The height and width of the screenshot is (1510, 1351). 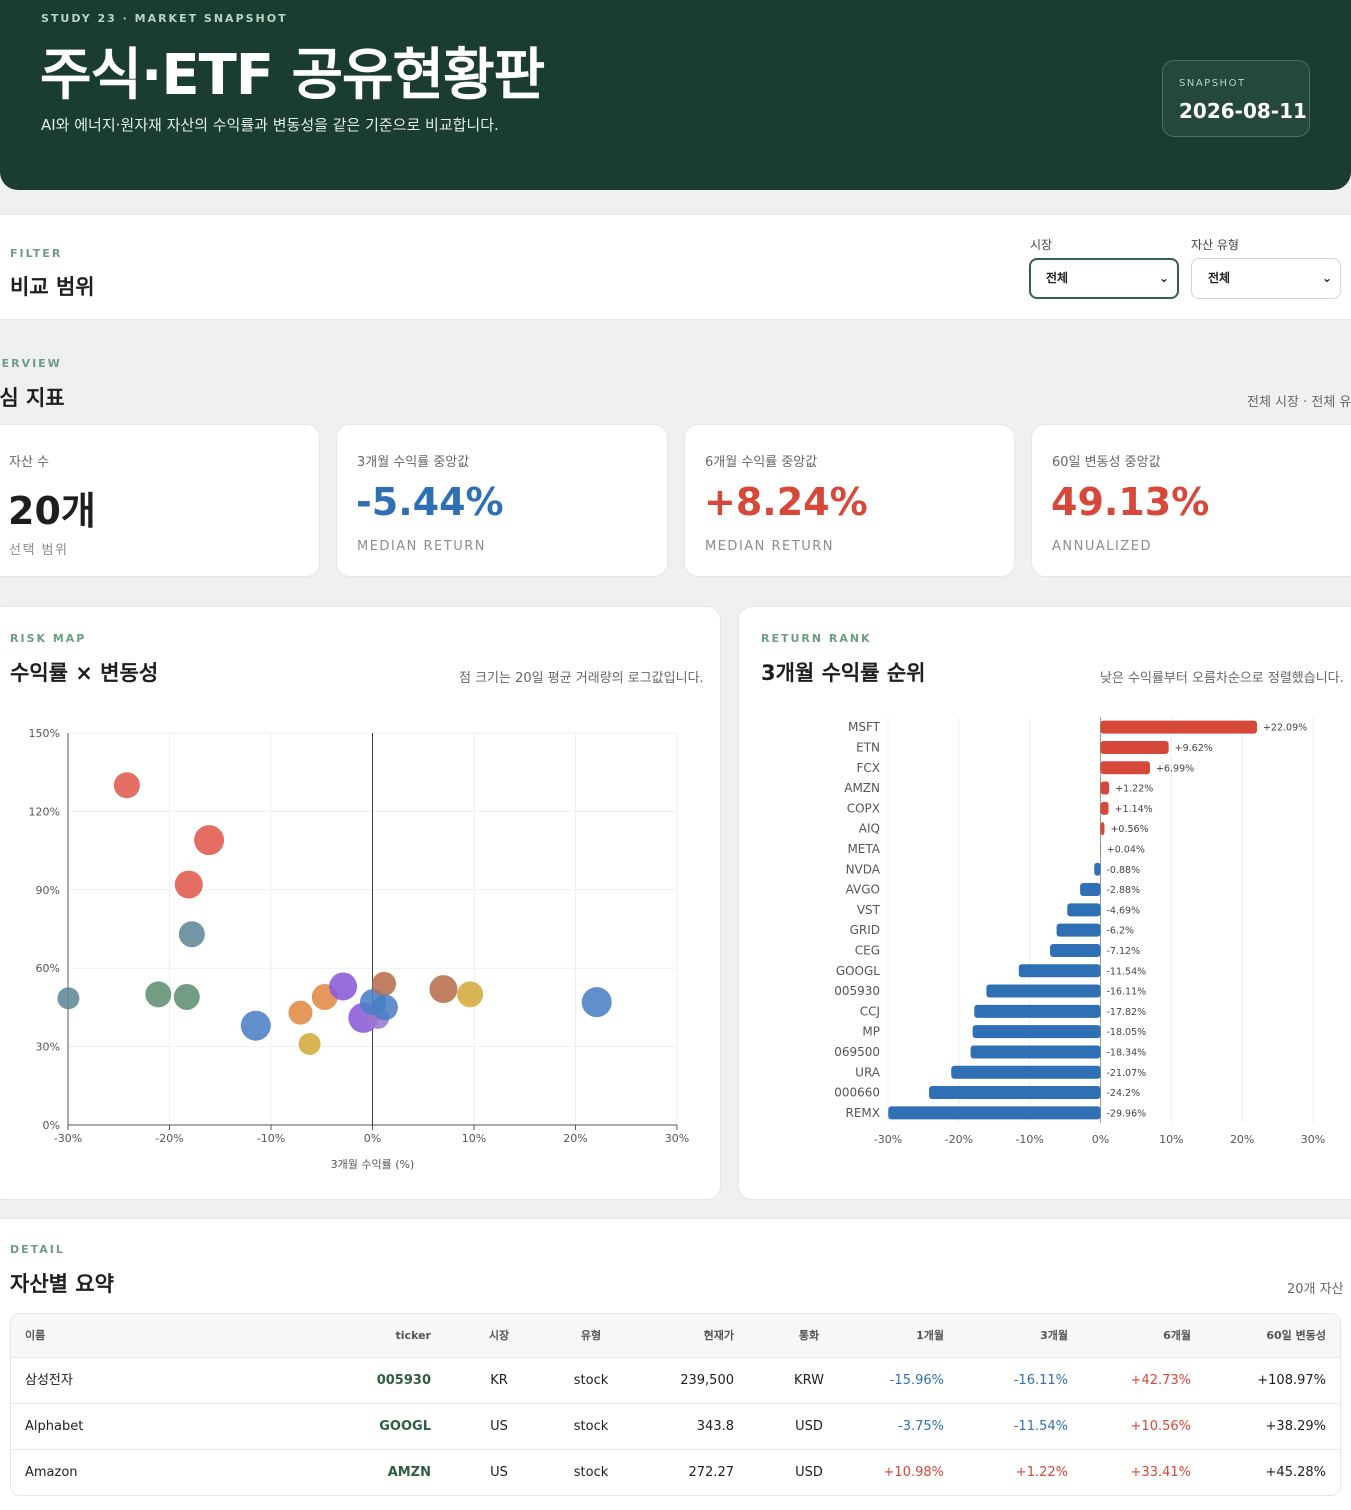 What do you see at coordinates (1299, 402) in the screenshot?
I see `overview-note: 전체 시장 · 전체 유형` at bounding box center [1299, 402].